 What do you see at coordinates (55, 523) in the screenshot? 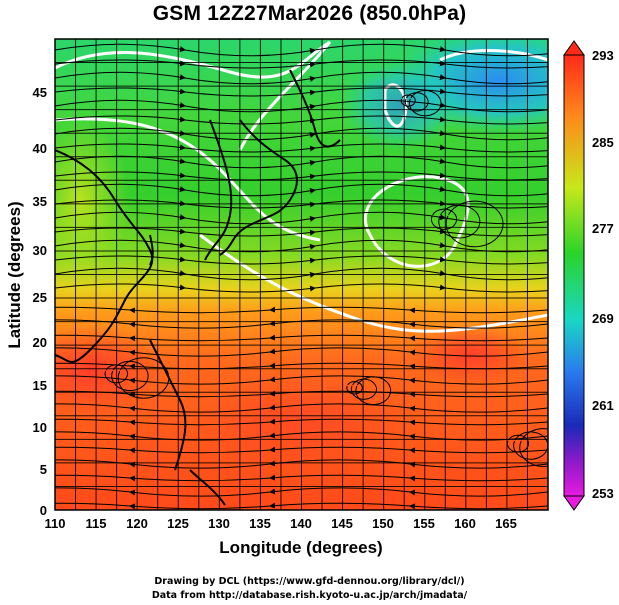
I see `x-tick-label: 110` at bounding box center [55, 523].